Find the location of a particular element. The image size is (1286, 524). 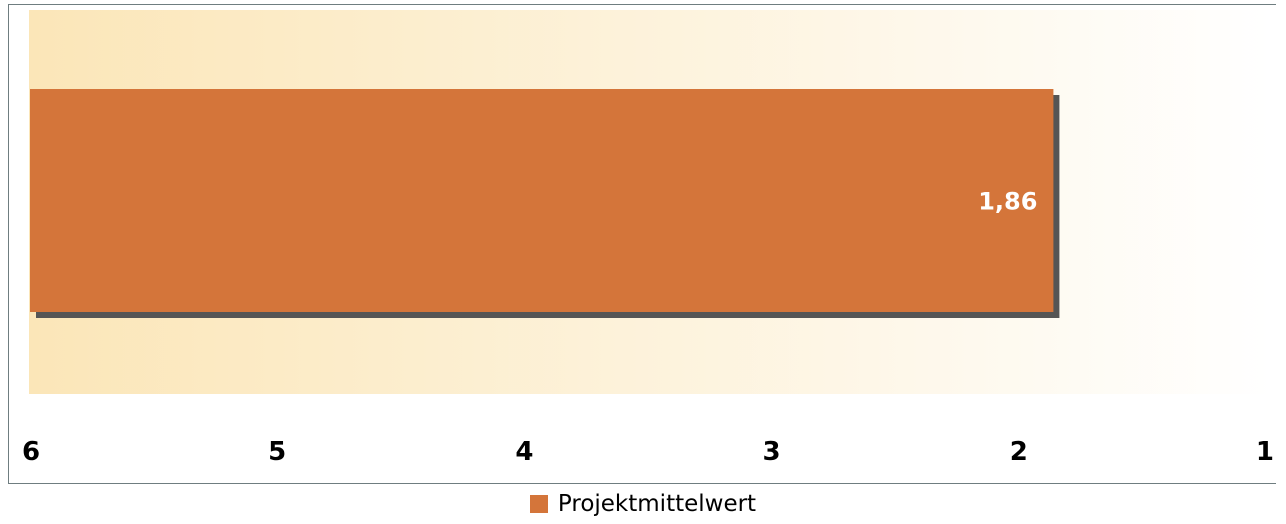

legend-swatch is located at coordinates (538, 504).